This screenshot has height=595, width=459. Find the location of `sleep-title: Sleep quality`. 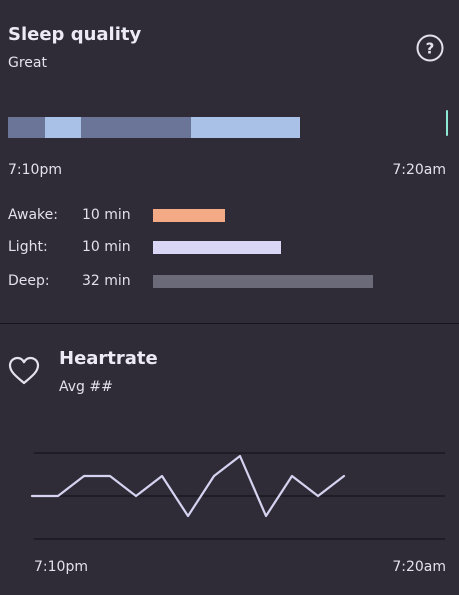

sleep-title: Sleep quality is located at coordinates (75, 34).